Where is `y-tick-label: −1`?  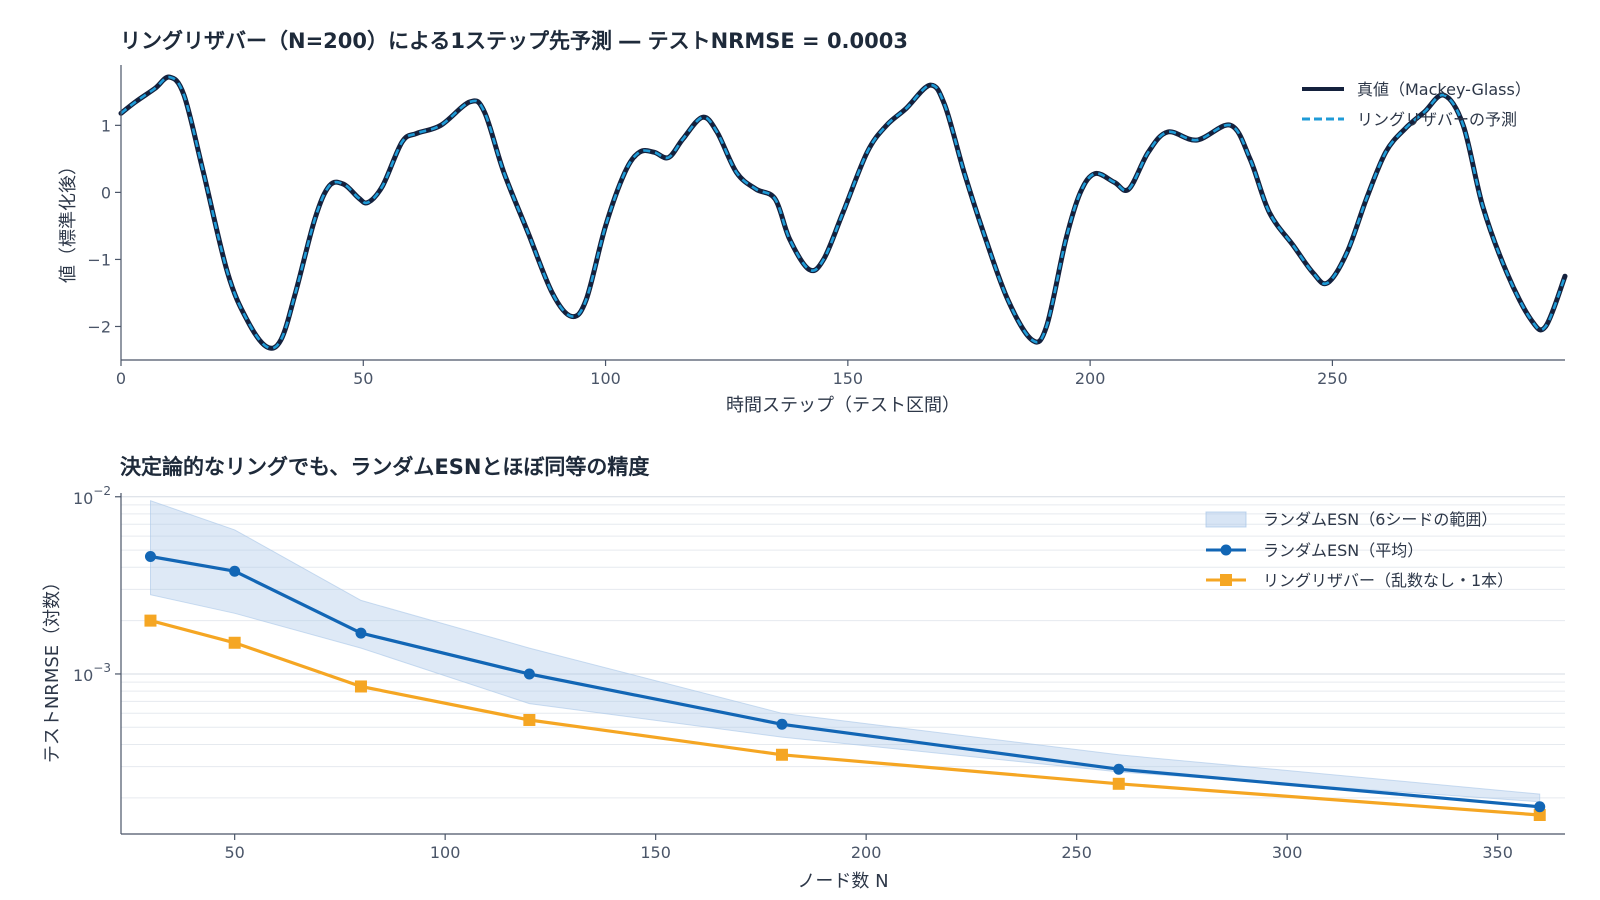 y-tick-label: −1 is located at coordinates (99, 259).